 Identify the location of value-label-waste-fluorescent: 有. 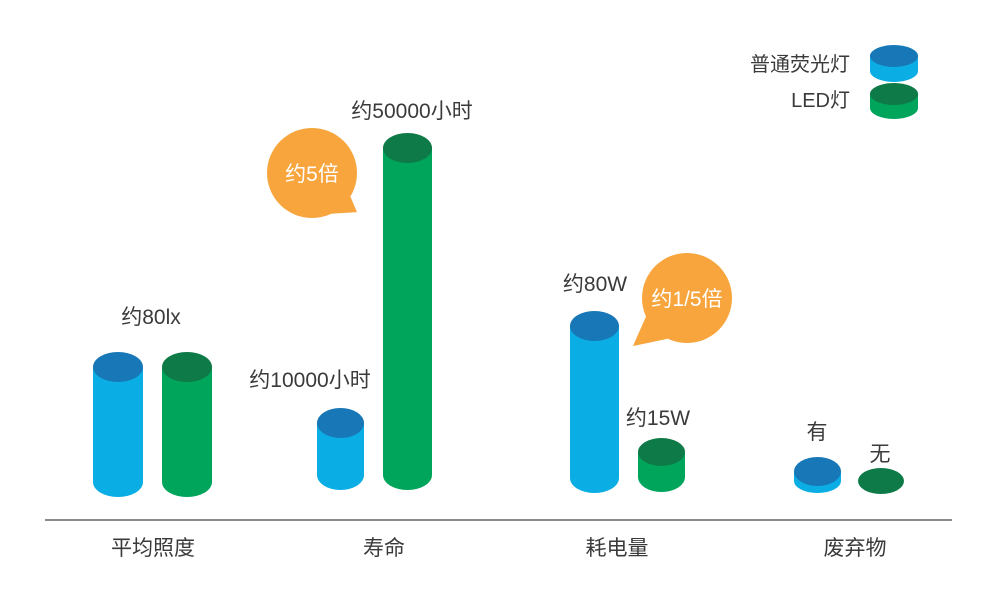
(817, 432).